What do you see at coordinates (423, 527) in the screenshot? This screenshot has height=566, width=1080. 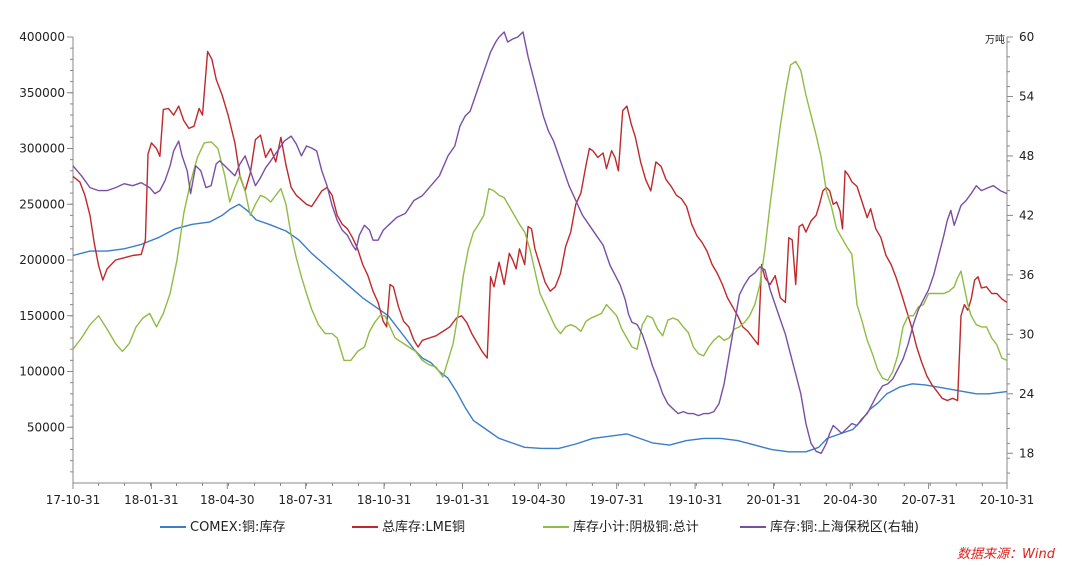 I see `legend-label-2: 总库存:LME铜` at bounding box center [423, 527].